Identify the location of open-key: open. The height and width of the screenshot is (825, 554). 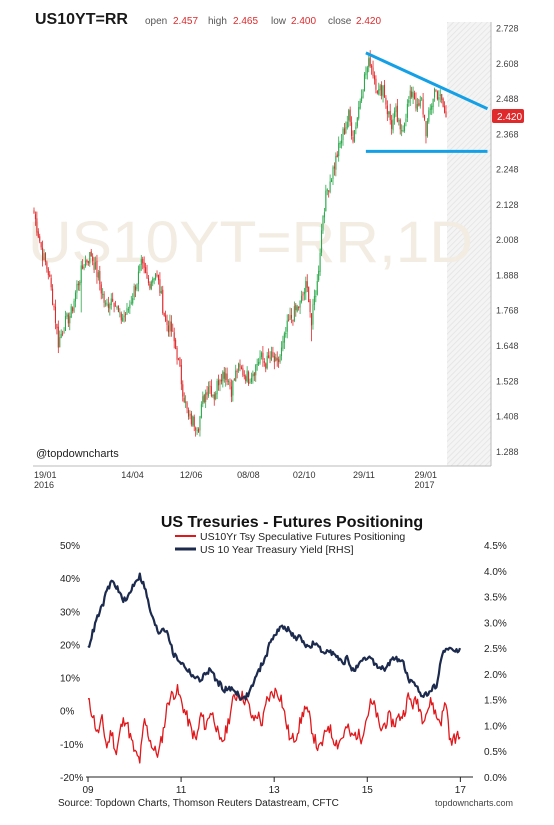
(156, 21).